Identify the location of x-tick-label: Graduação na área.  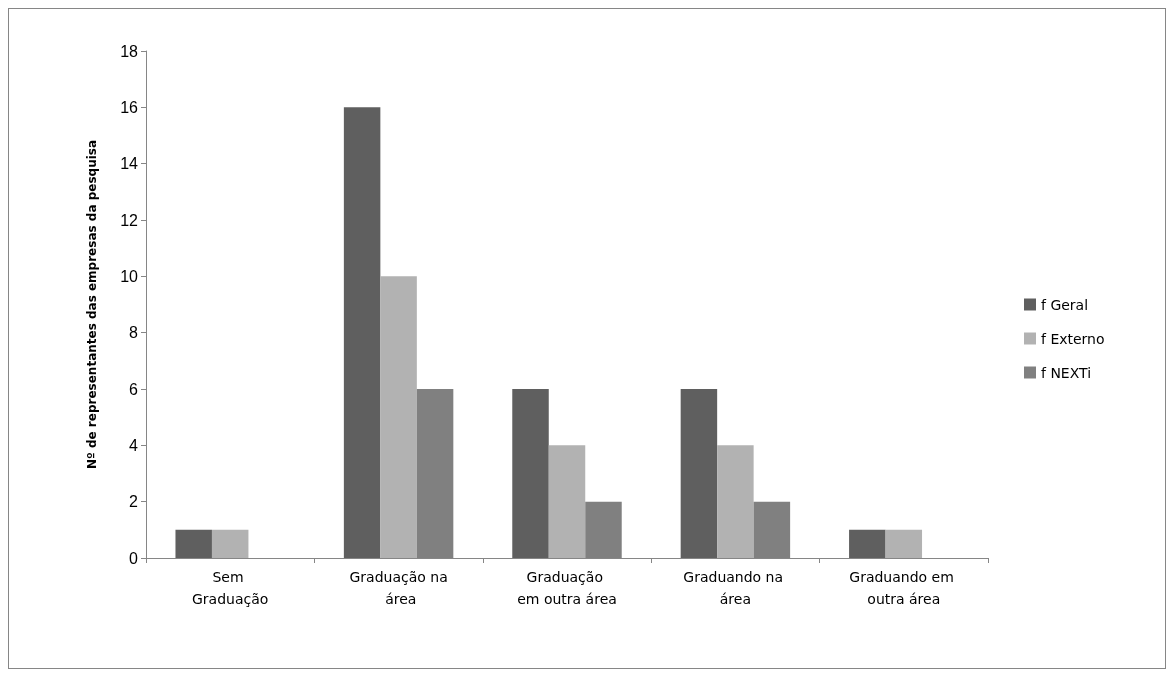
(398, 588).